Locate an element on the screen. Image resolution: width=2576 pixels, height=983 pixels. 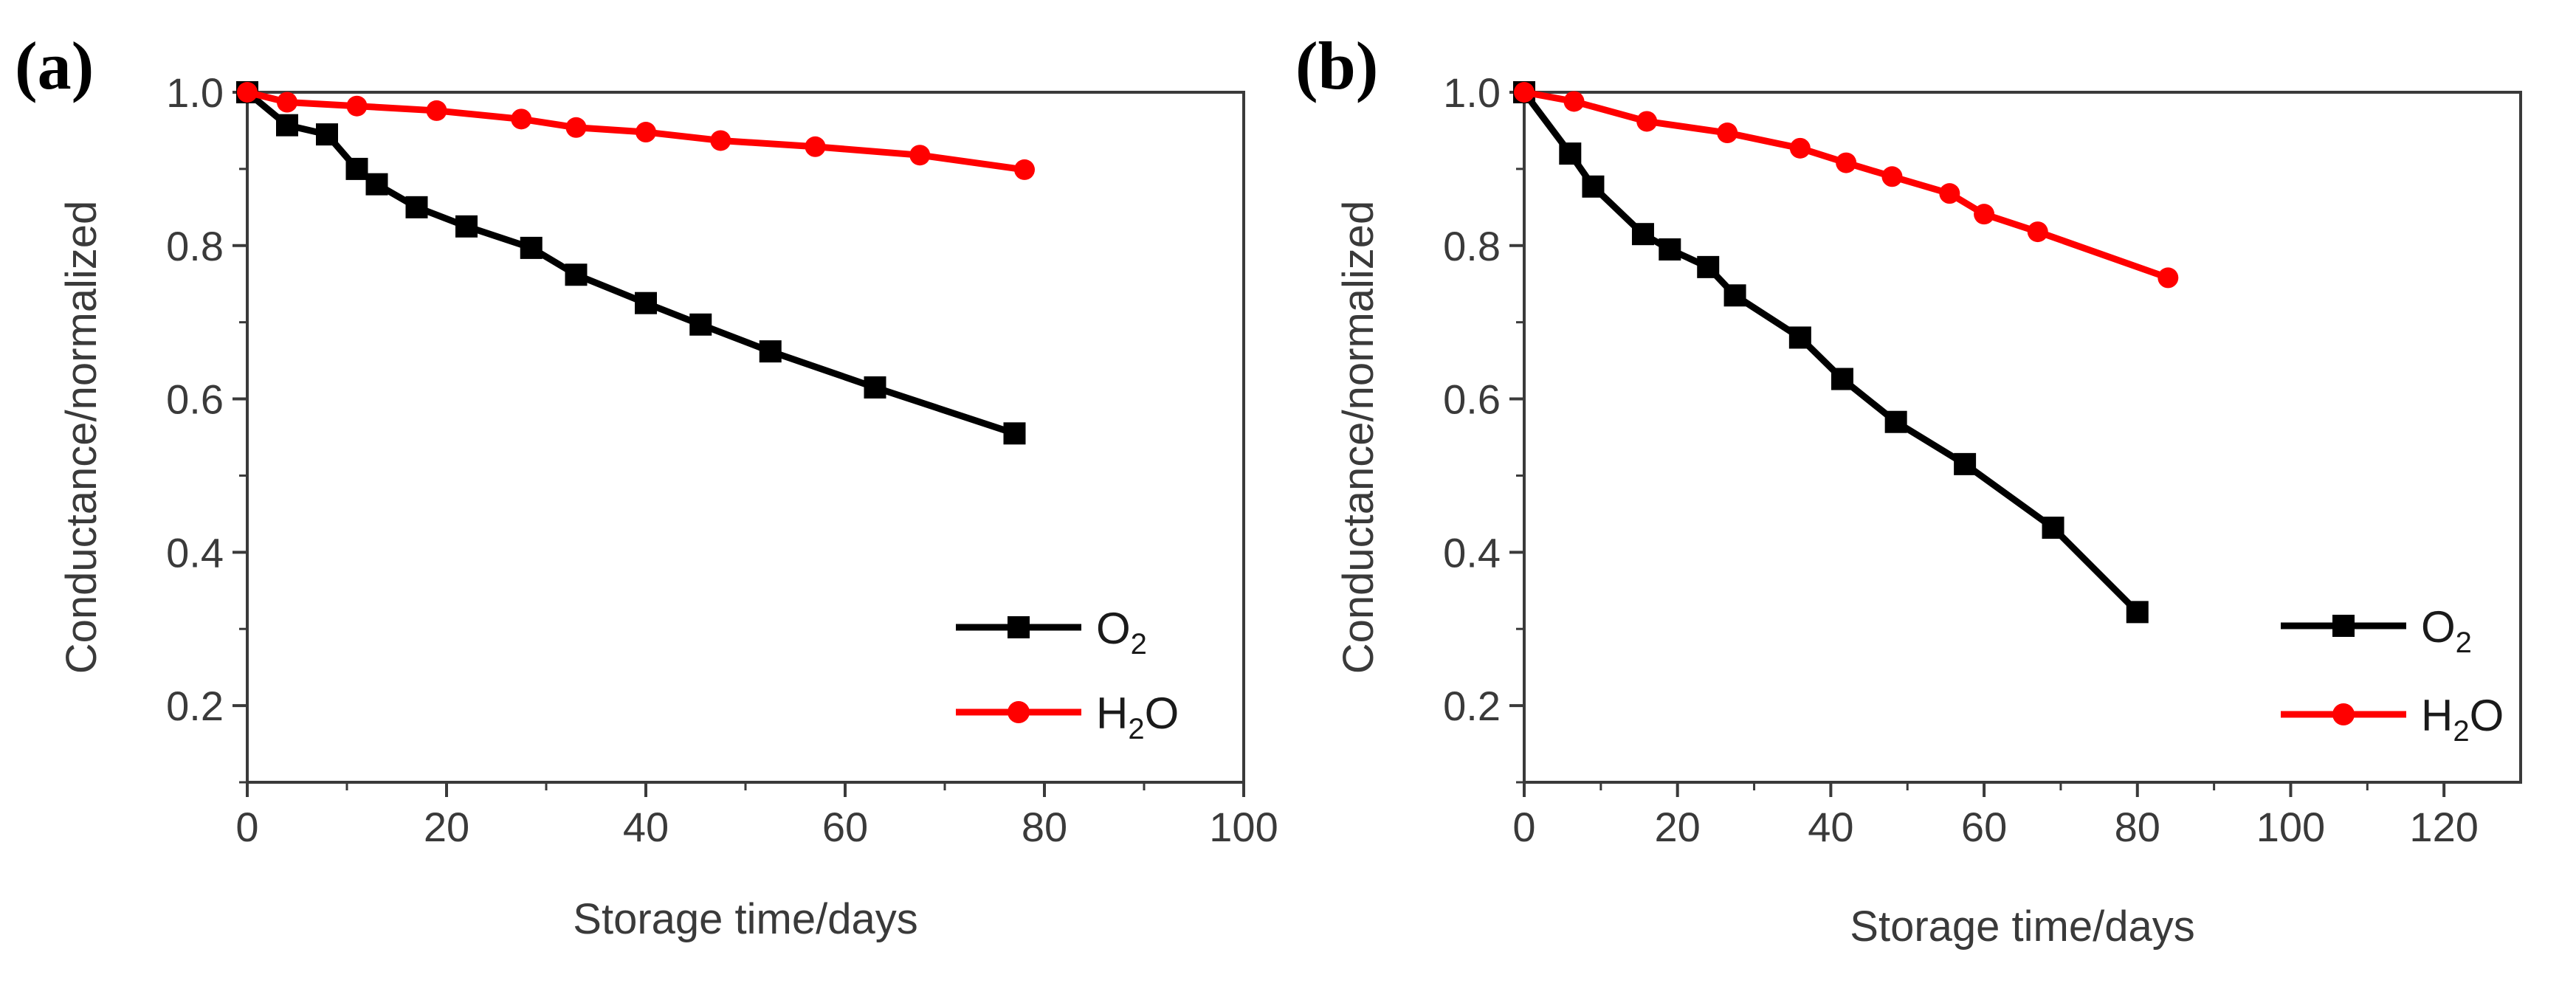
series-line-h2o is located at coordinates (1846, 185).